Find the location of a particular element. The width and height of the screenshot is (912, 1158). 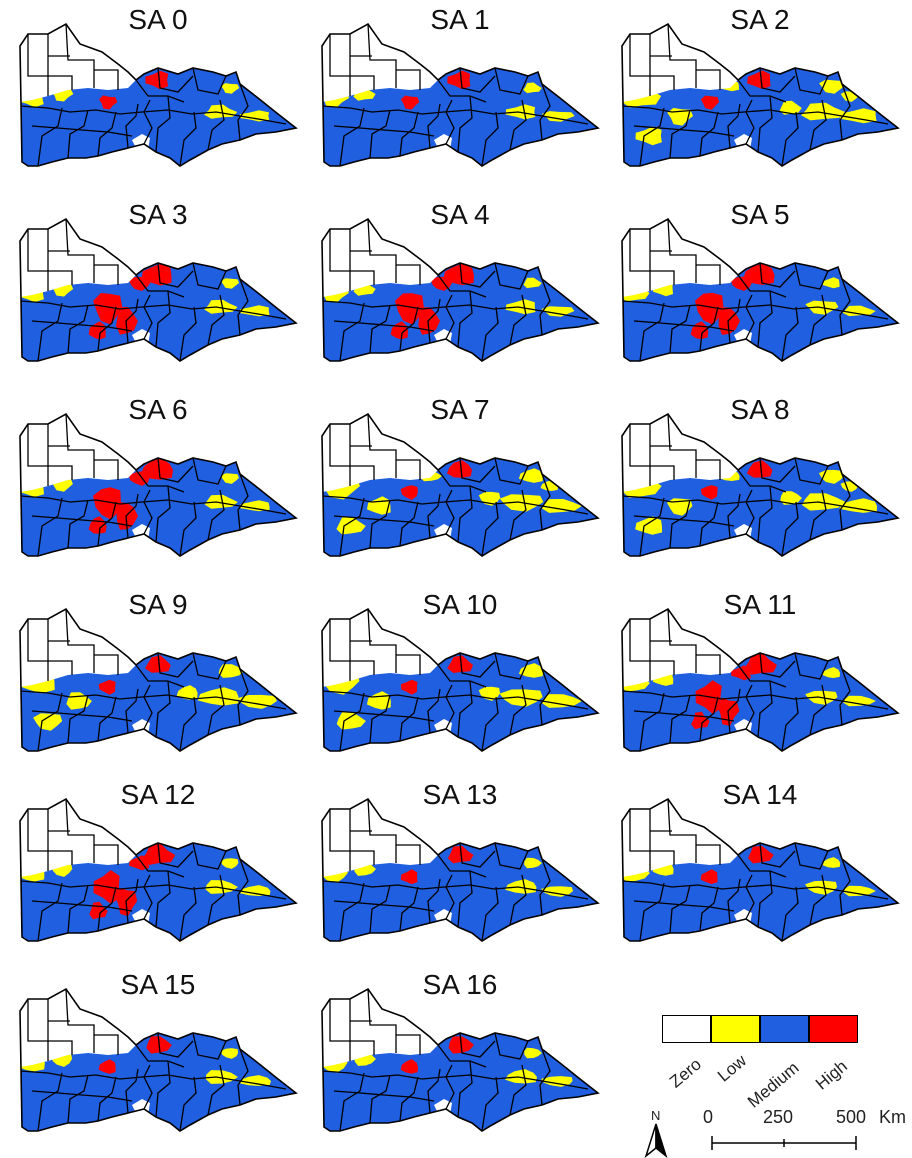

map-panel: SA 13 is located at coordinates (460, 870).